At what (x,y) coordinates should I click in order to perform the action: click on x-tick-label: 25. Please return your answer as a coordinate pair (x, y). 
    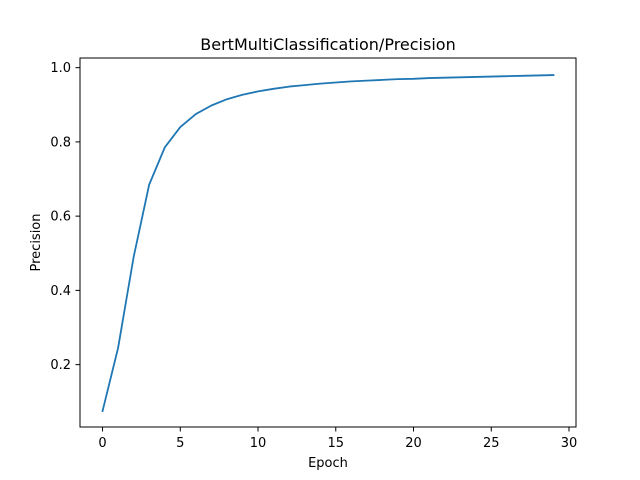
    Looking at the image, I should click on (491, 443).